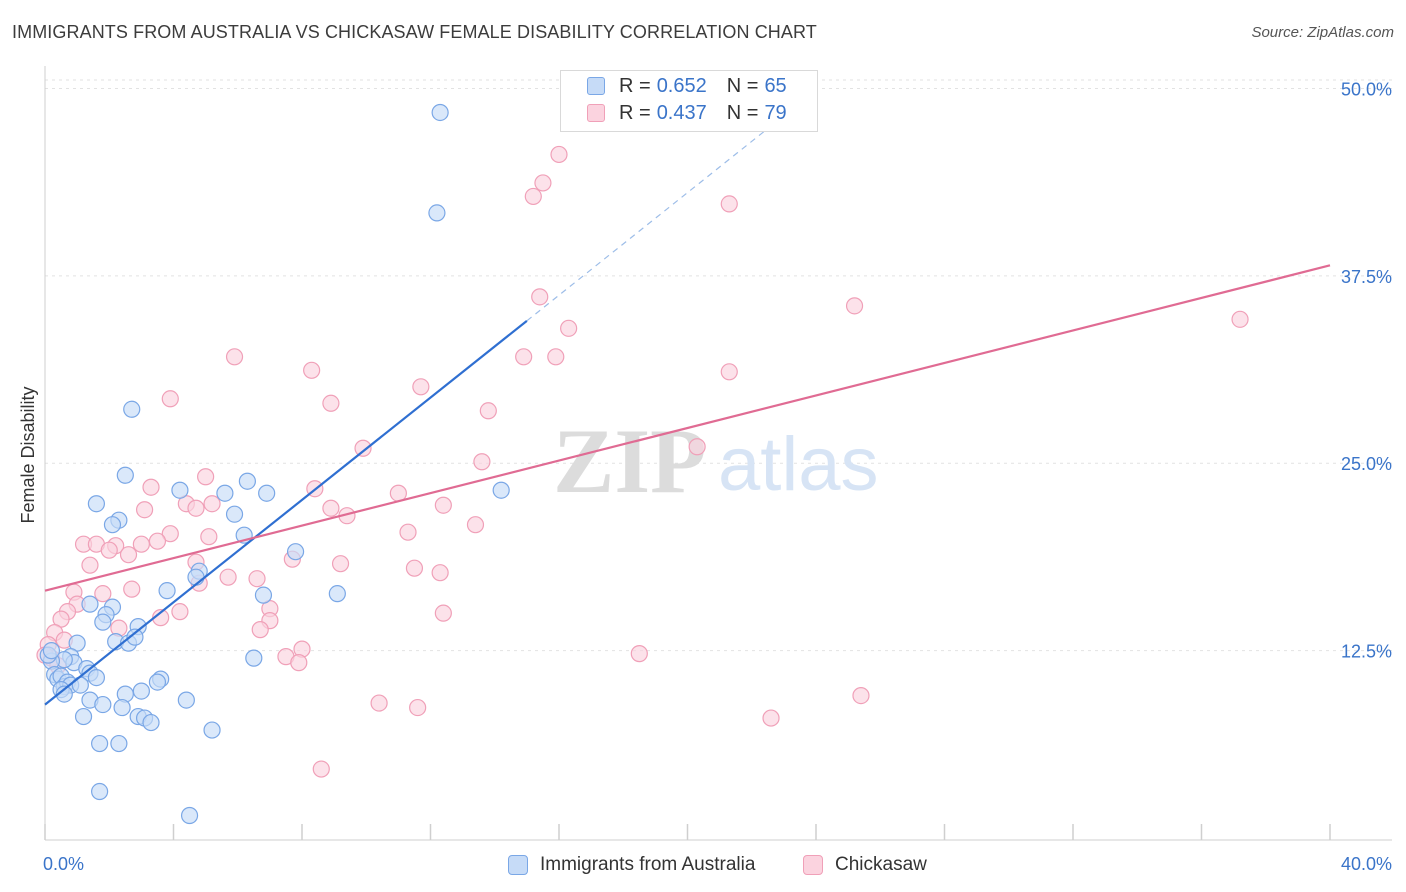  What do you see at coordinates (775, 85) in the screenshot?
I see `n-value: 65` at bounding box center [775, 85].